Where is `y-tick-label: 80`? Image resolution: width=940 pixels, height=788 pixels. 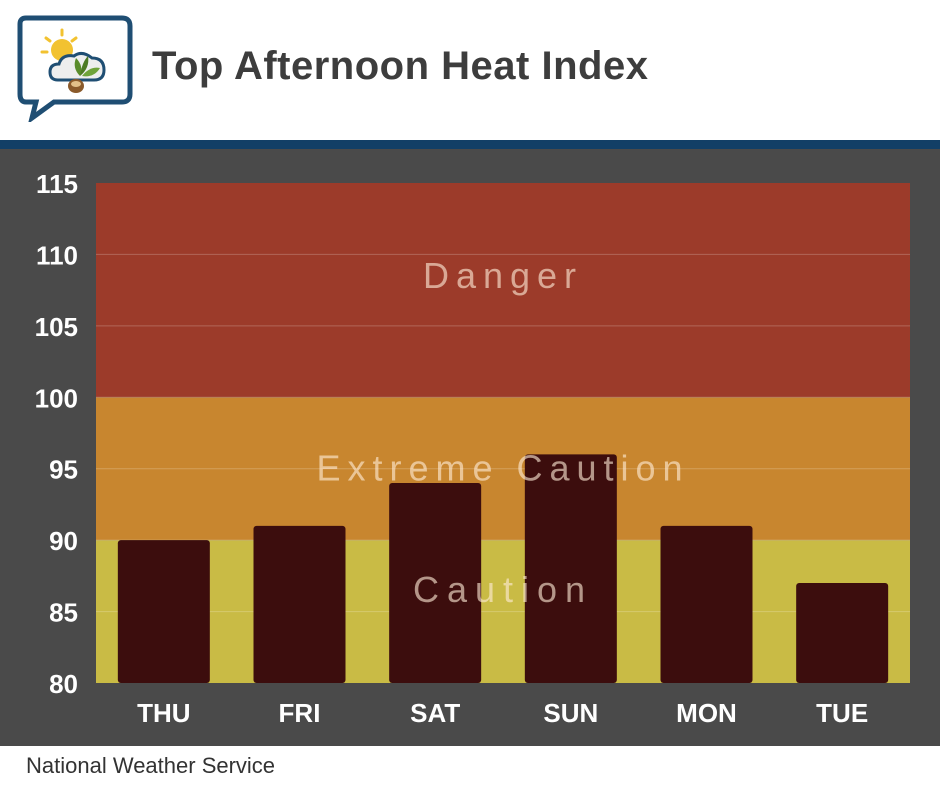 y-tick-label: 80 is located at coordinates (63, 684).